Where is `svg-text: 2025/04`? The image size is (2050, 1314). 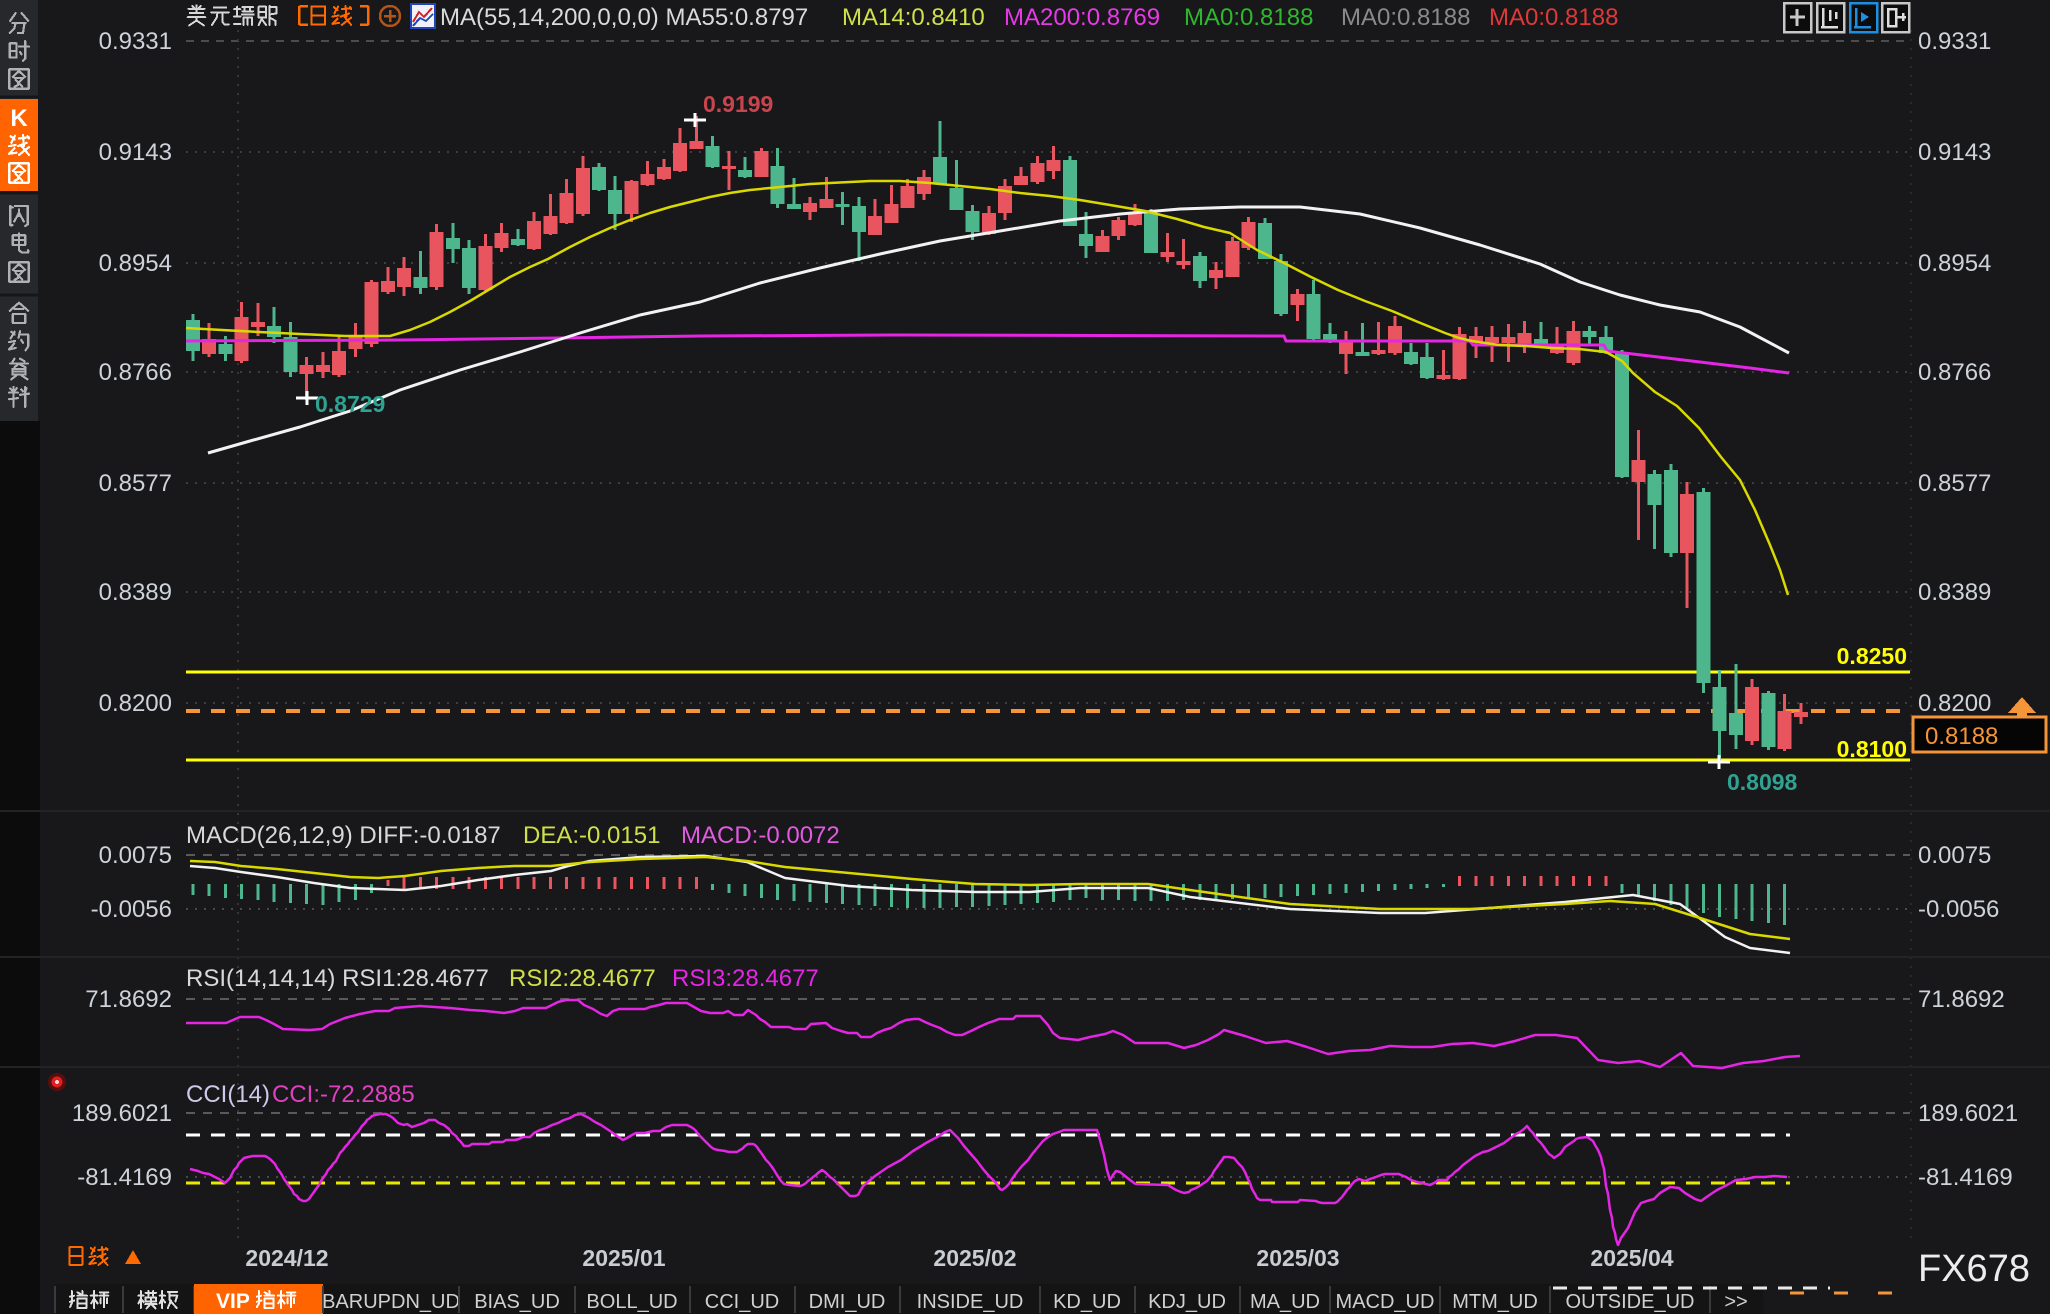 svg-text: 2025/04 is located at coordinates (1631, 1258).